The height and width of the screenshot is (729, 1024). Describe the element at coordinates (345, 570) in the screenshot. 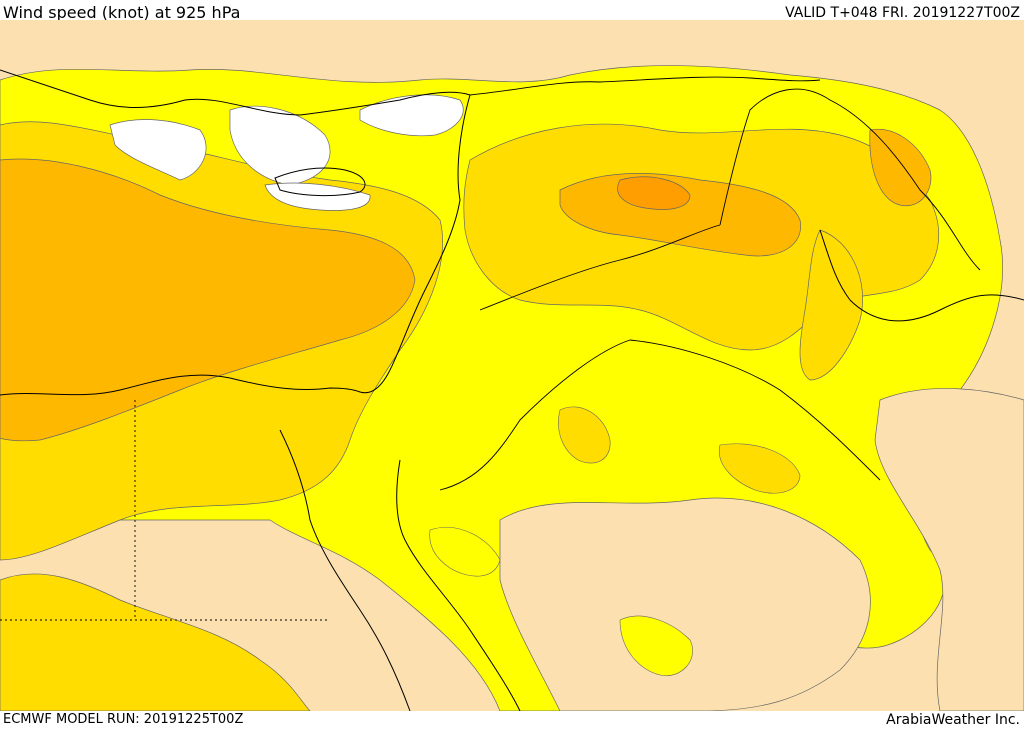

I see `coastline-red-sea-west` at that location.